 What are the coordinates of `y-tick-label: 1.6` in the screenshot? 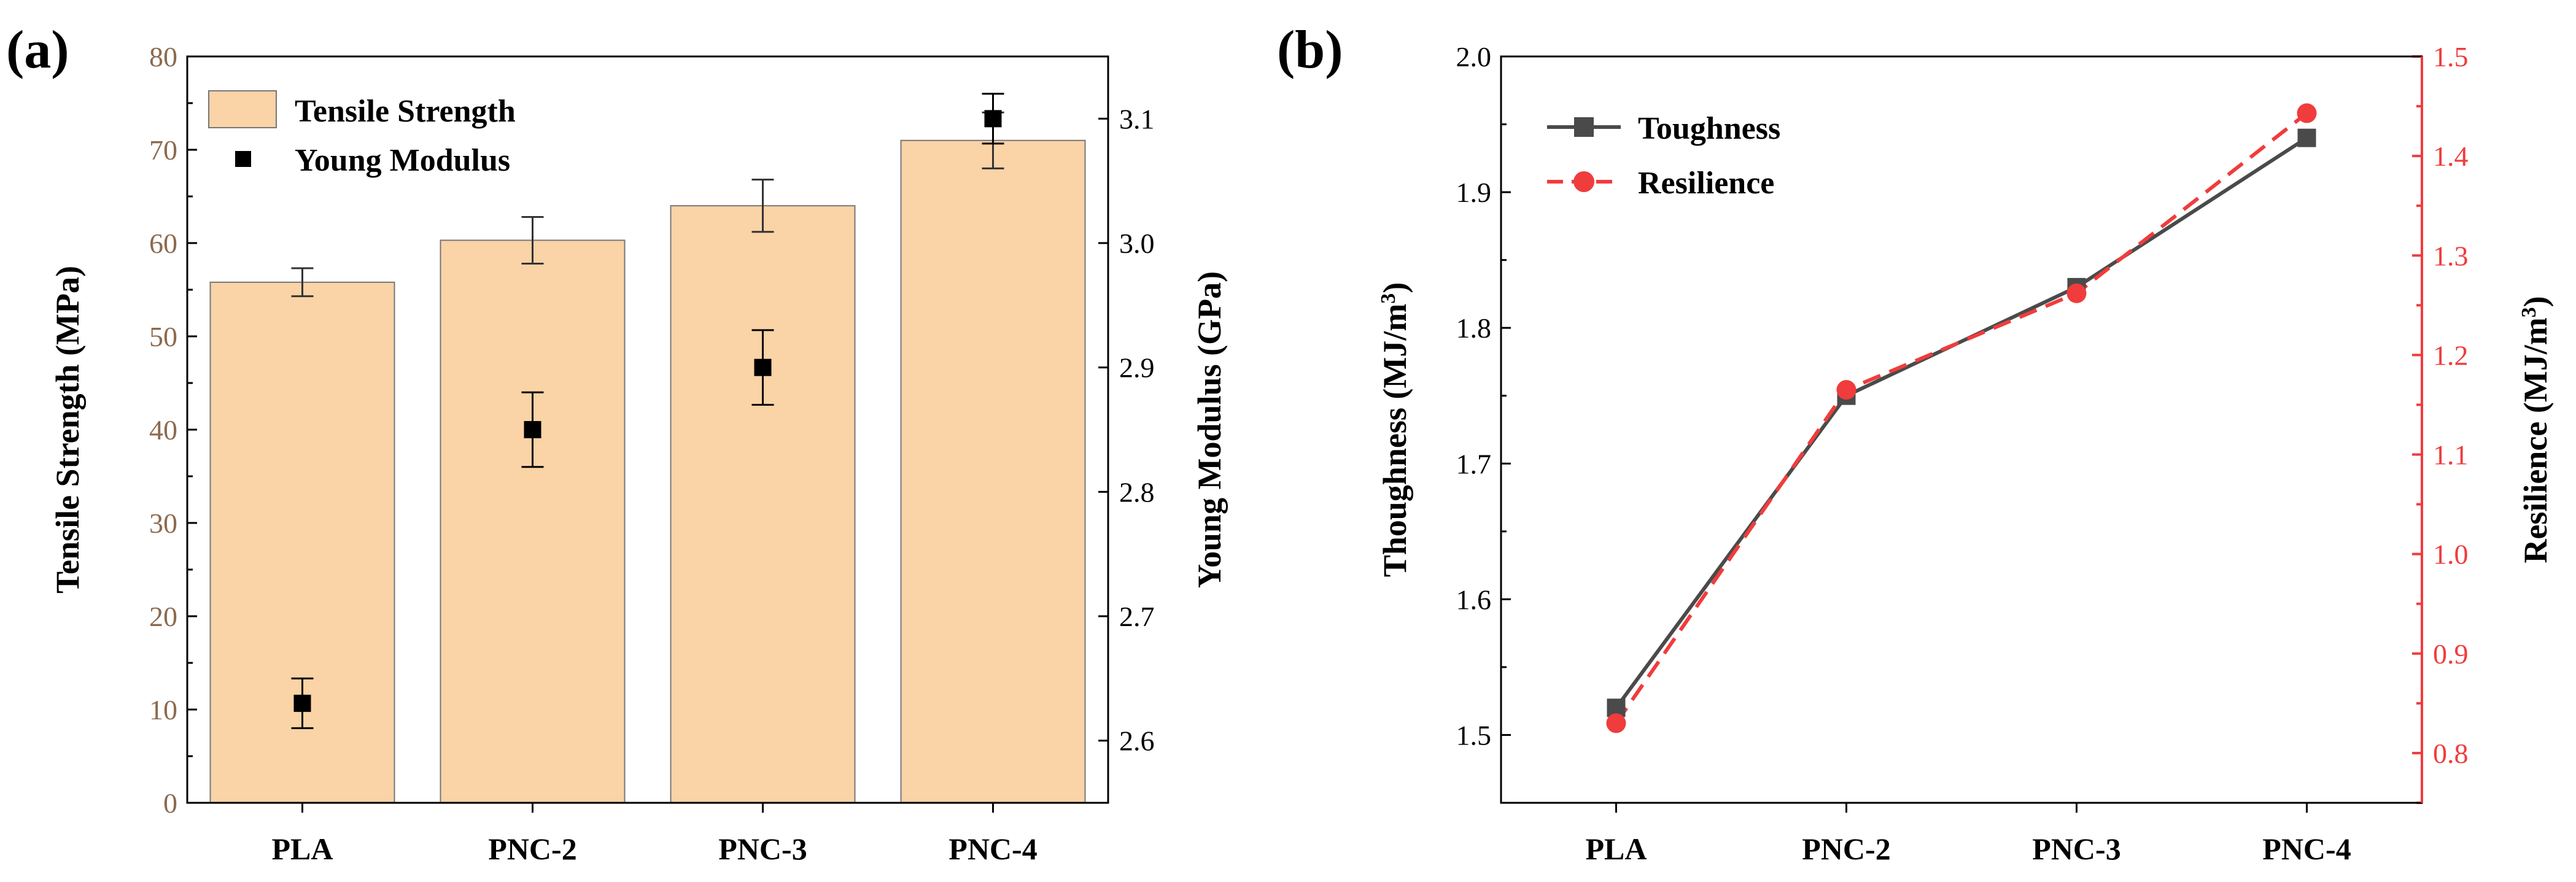 It's located at (1474, 599).